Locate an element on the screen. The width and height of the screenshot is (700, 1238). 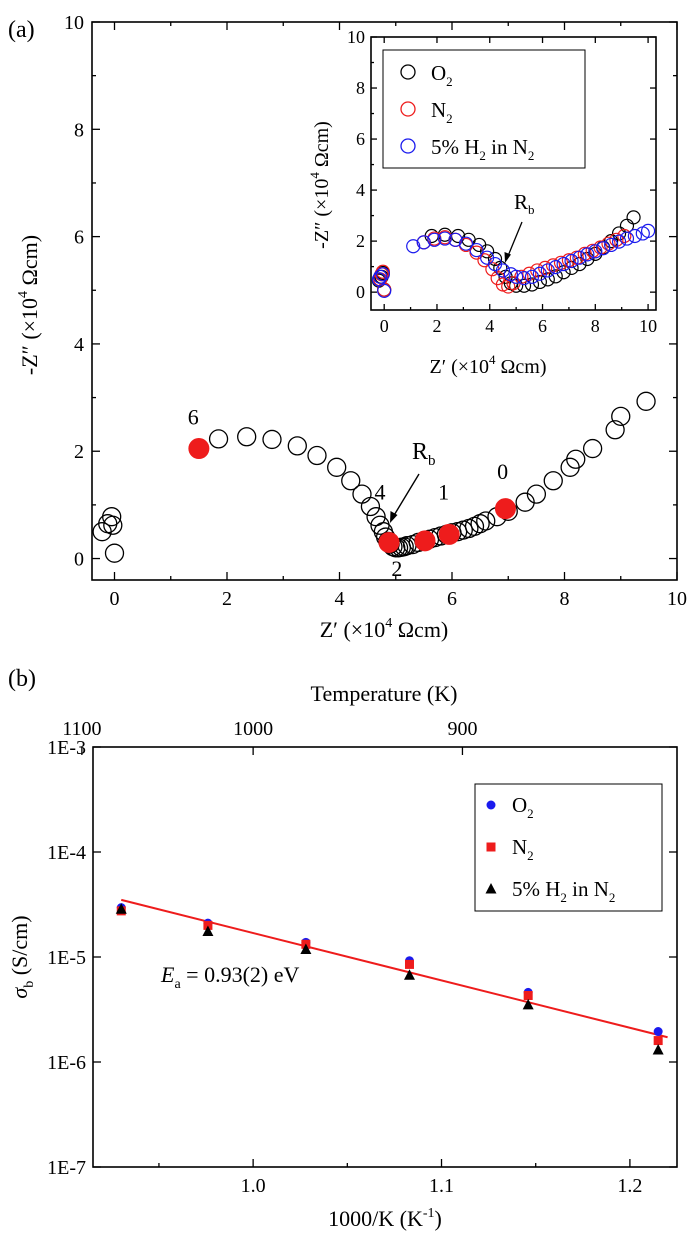
panel-b-ea-main: E is located at coordinates (167, 974).